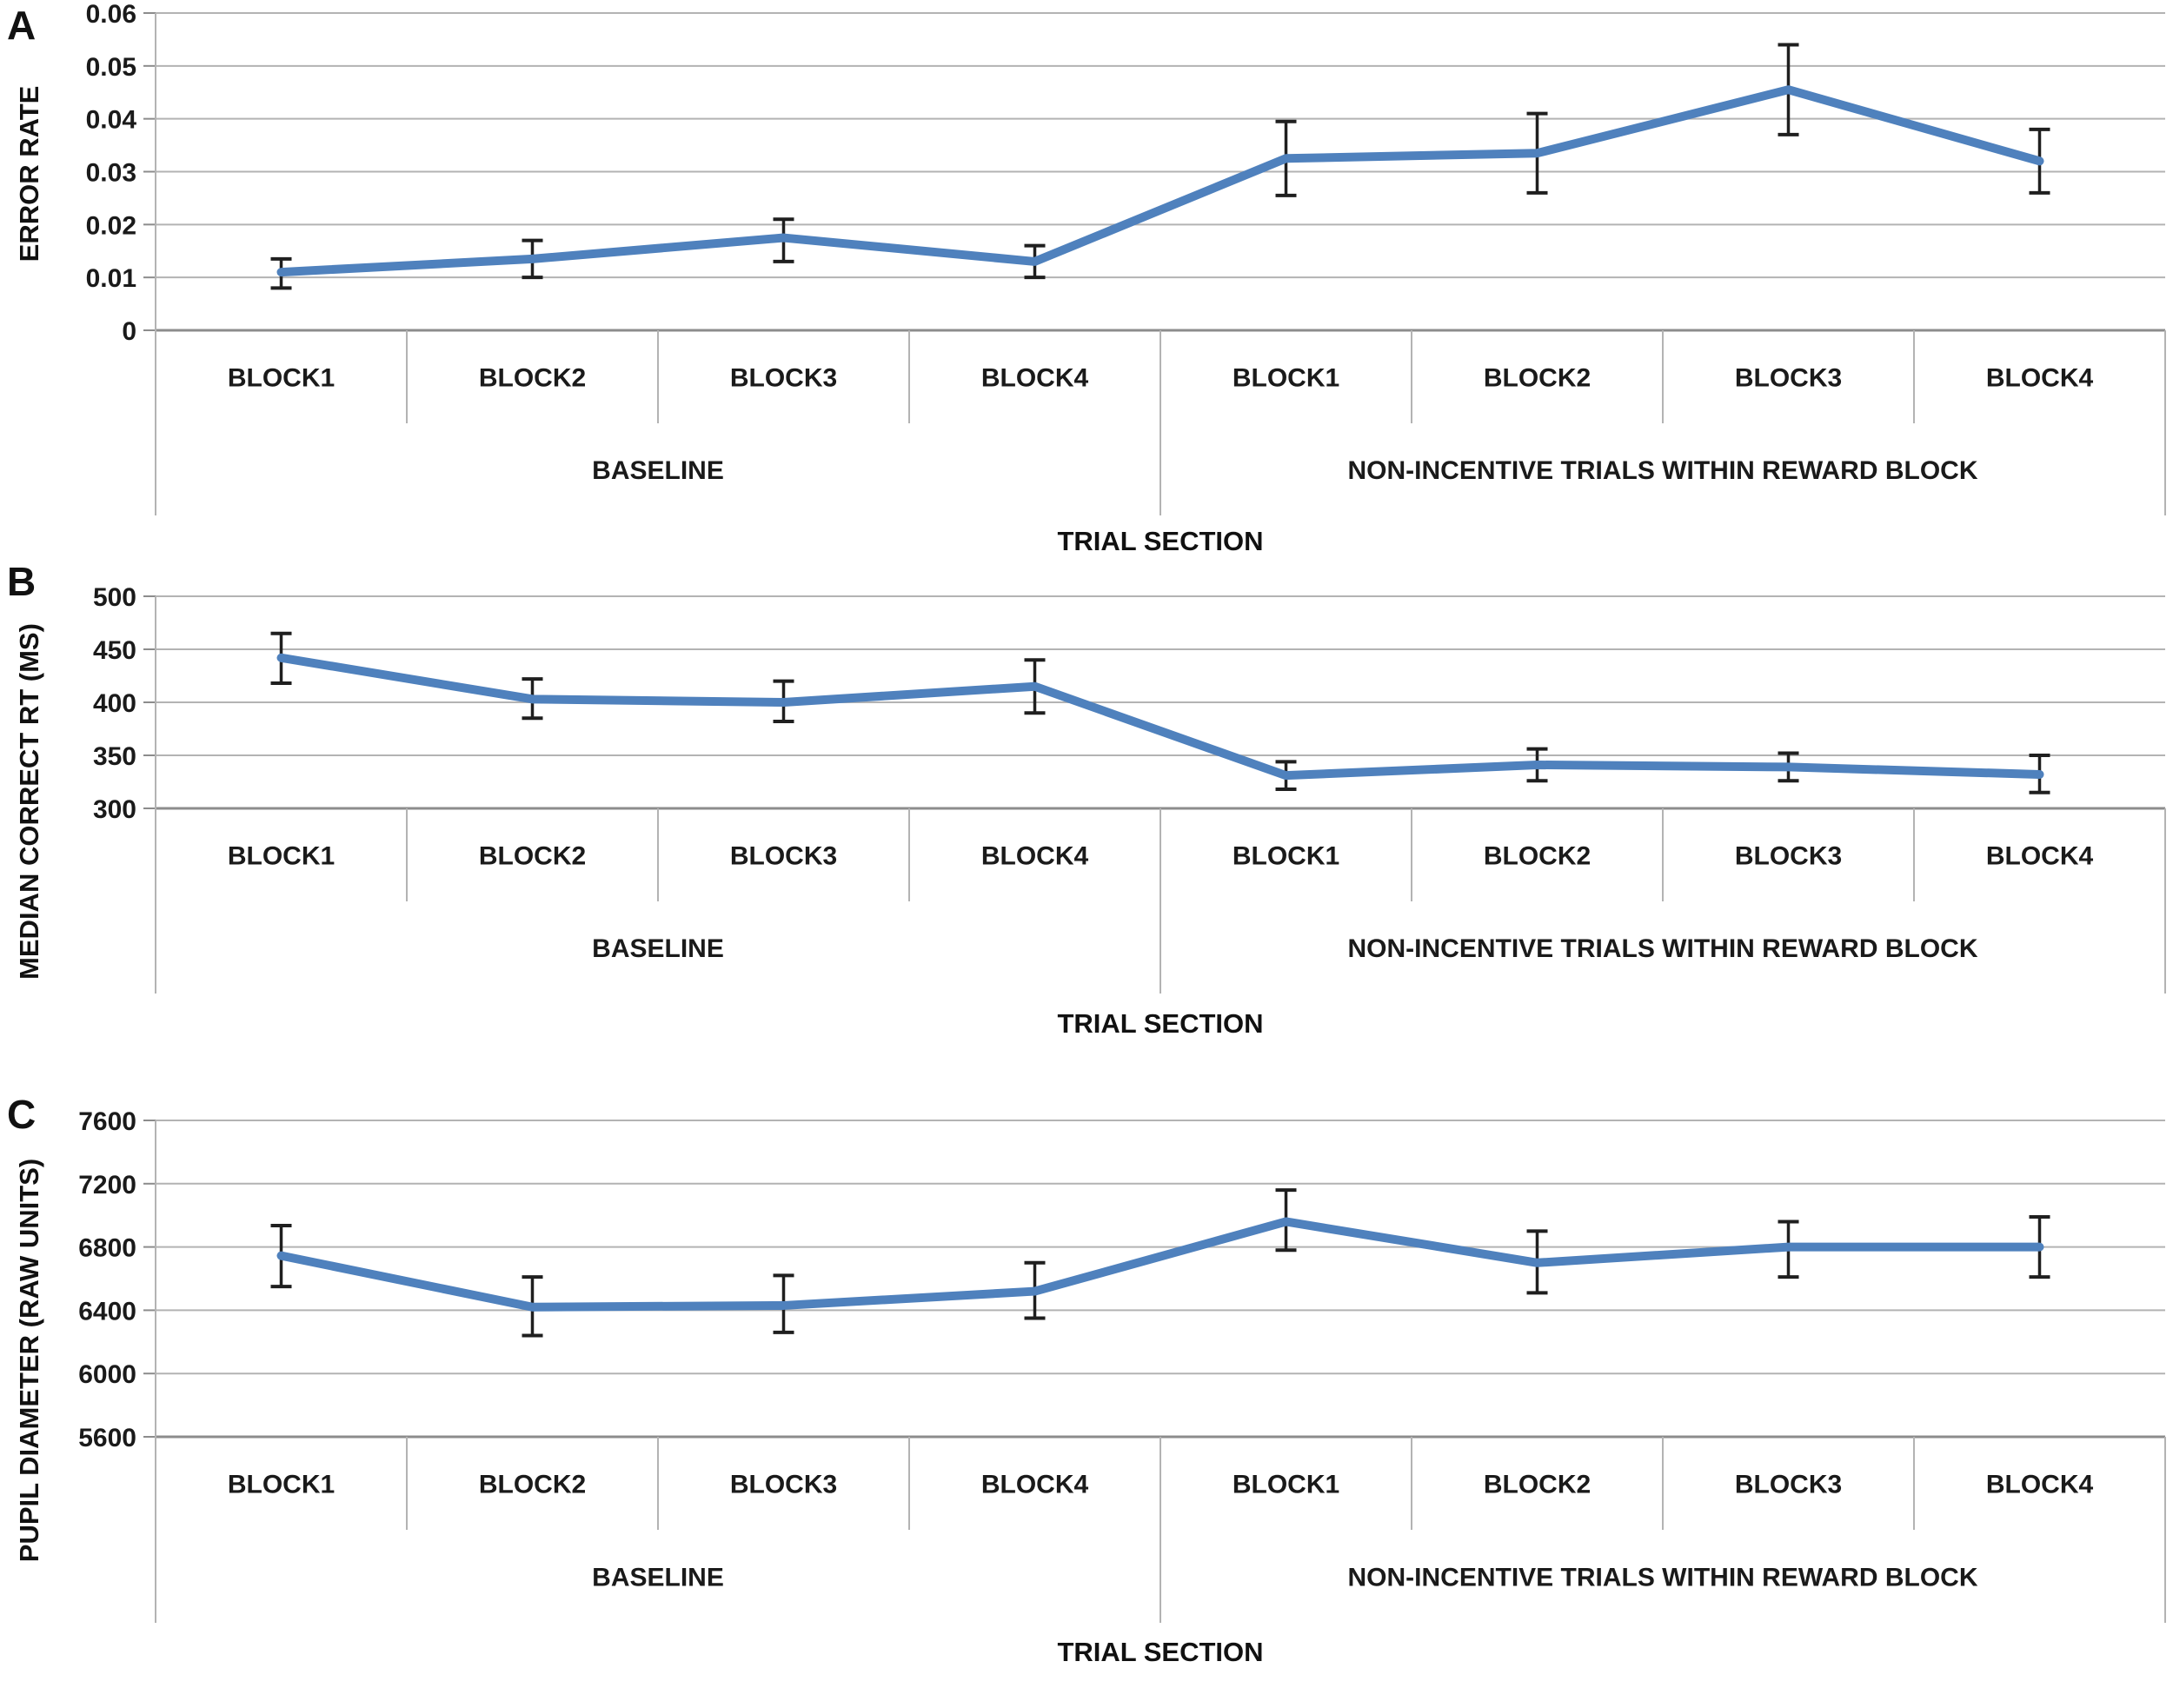 The image size is (2173, 1708). What do you see at coordinates (111, 67) in the screenshot?
I see `y-tick-label: 0.05` at bounding box center [111, 67].